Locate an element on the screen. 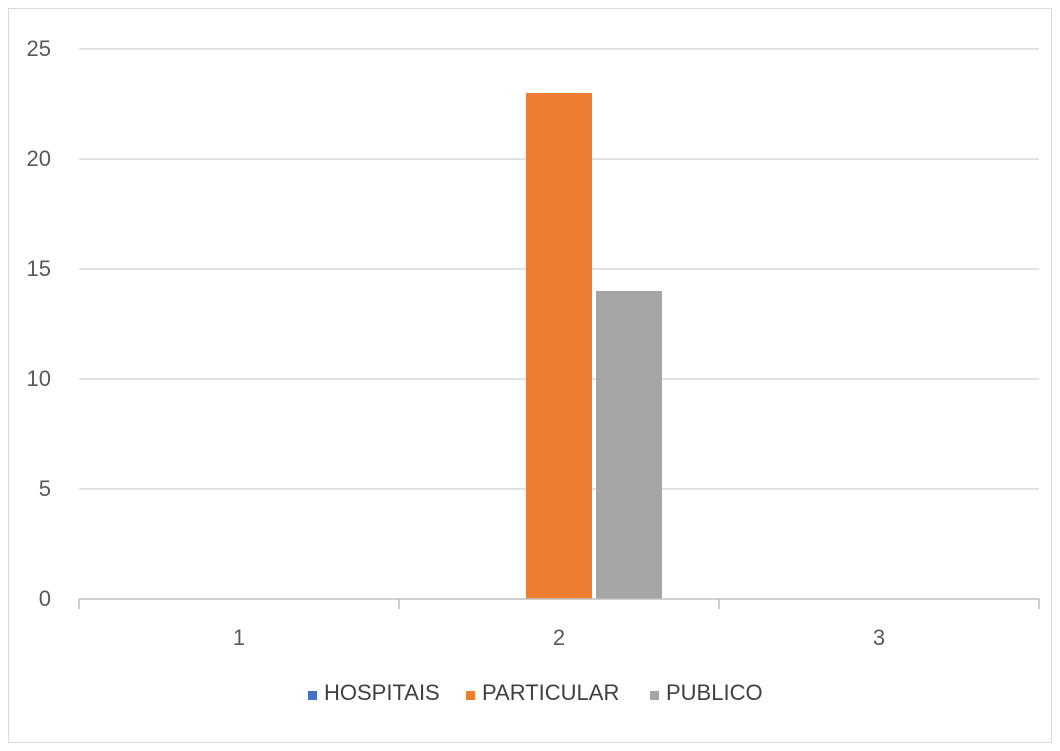 The width and height of the screenshot is (1060, 751). legend-label: PARTICULAR is located at coordinates (550, 692).